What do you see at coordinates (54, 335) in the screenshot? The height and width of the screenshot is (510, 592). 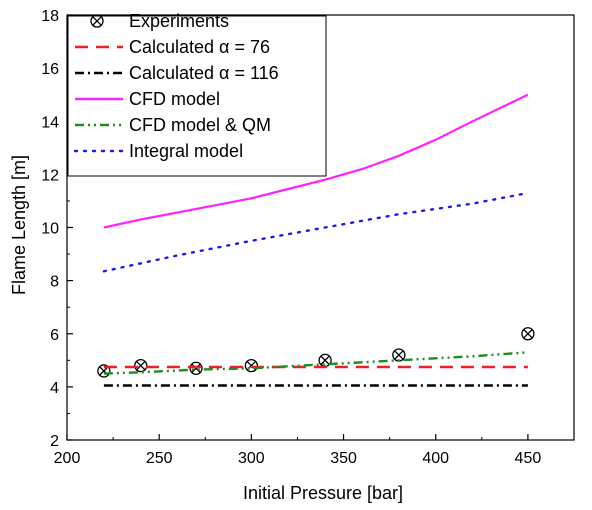 I see `y-tick-label: 6` at bounding box center [54, 335].